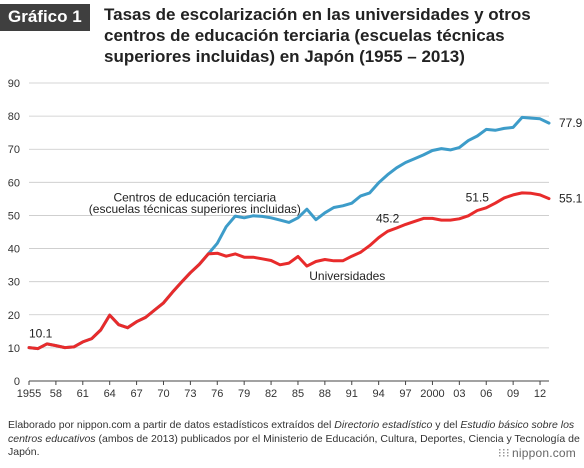 The width and height of the screenshot is (584, 468). What do you see at coordinates (14, 316) in the screenshot?
I see `y-tick-label-20: 20` at bounding box center [14, 316].